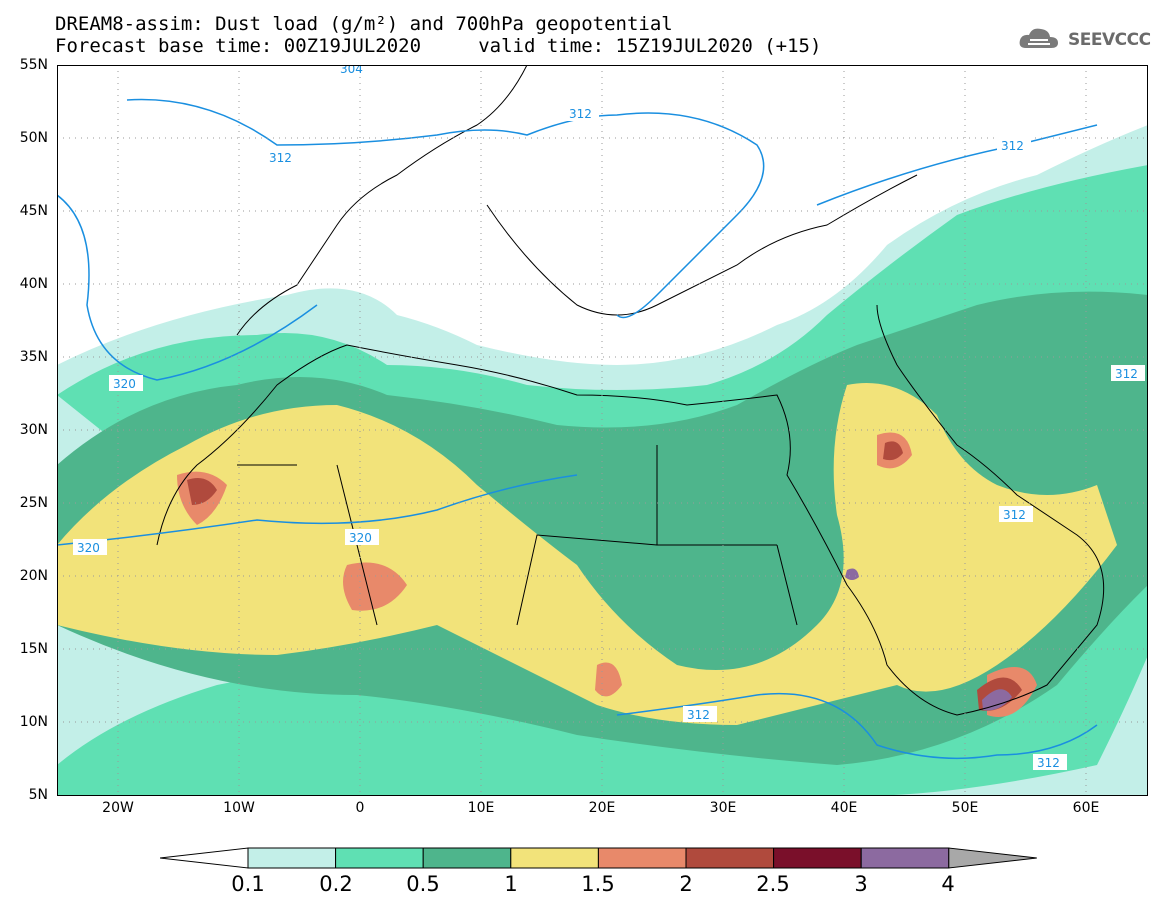 This screenshot has width=1165, height=907. I want to click on lon-label: 10E, so click(481, 808).